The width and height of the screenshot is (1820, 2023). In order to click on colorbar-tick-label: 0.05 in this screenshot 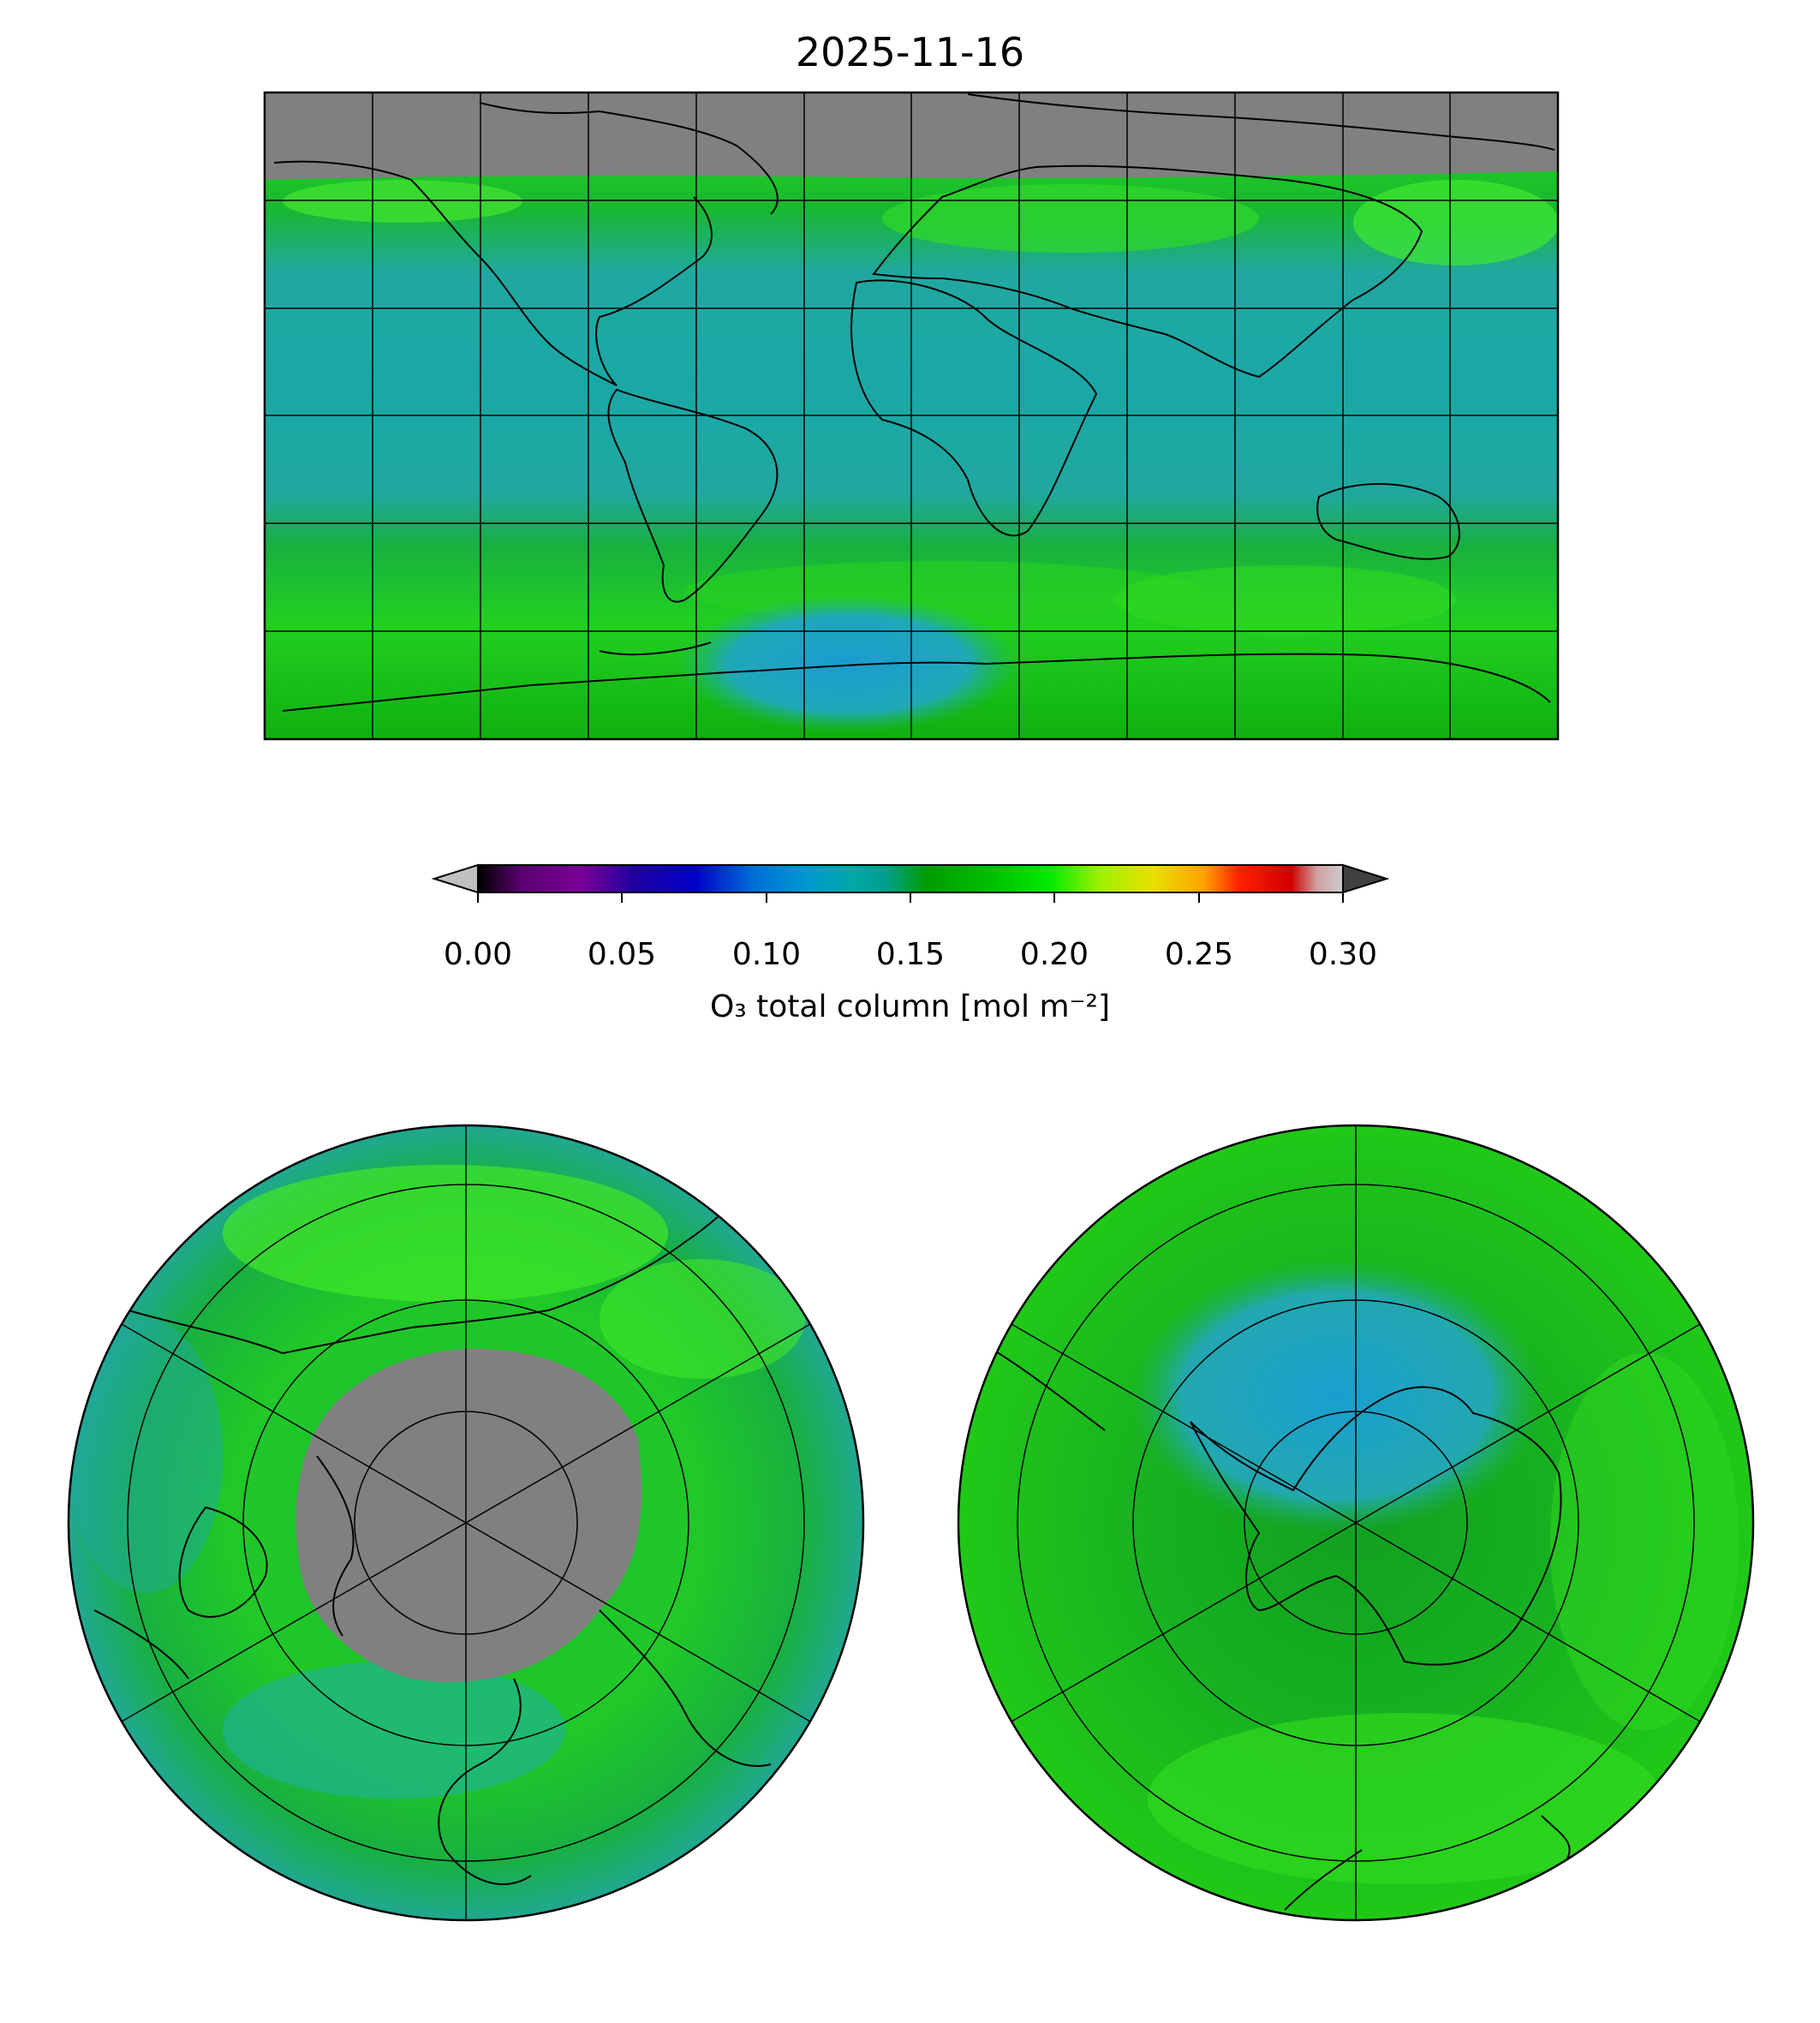, I will do `click(622, 954)`.